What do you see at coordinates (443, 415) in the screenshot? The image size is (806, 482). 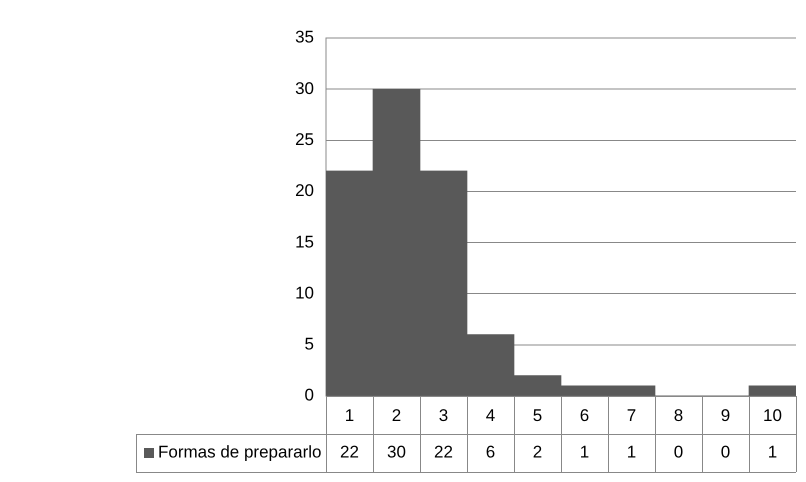 I see `x-tick-label: 3` at bounding box center [443, 415].